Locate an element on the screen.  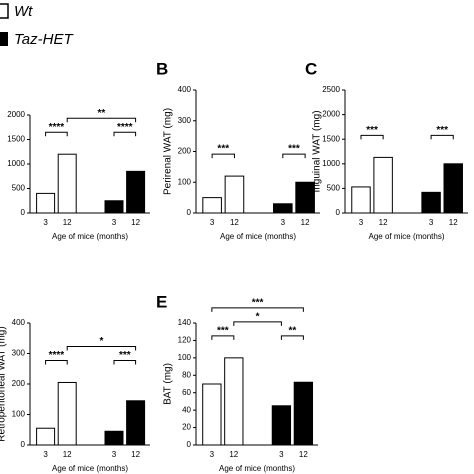
y-tick-label: 2500 is located at coordinates (331, 89).